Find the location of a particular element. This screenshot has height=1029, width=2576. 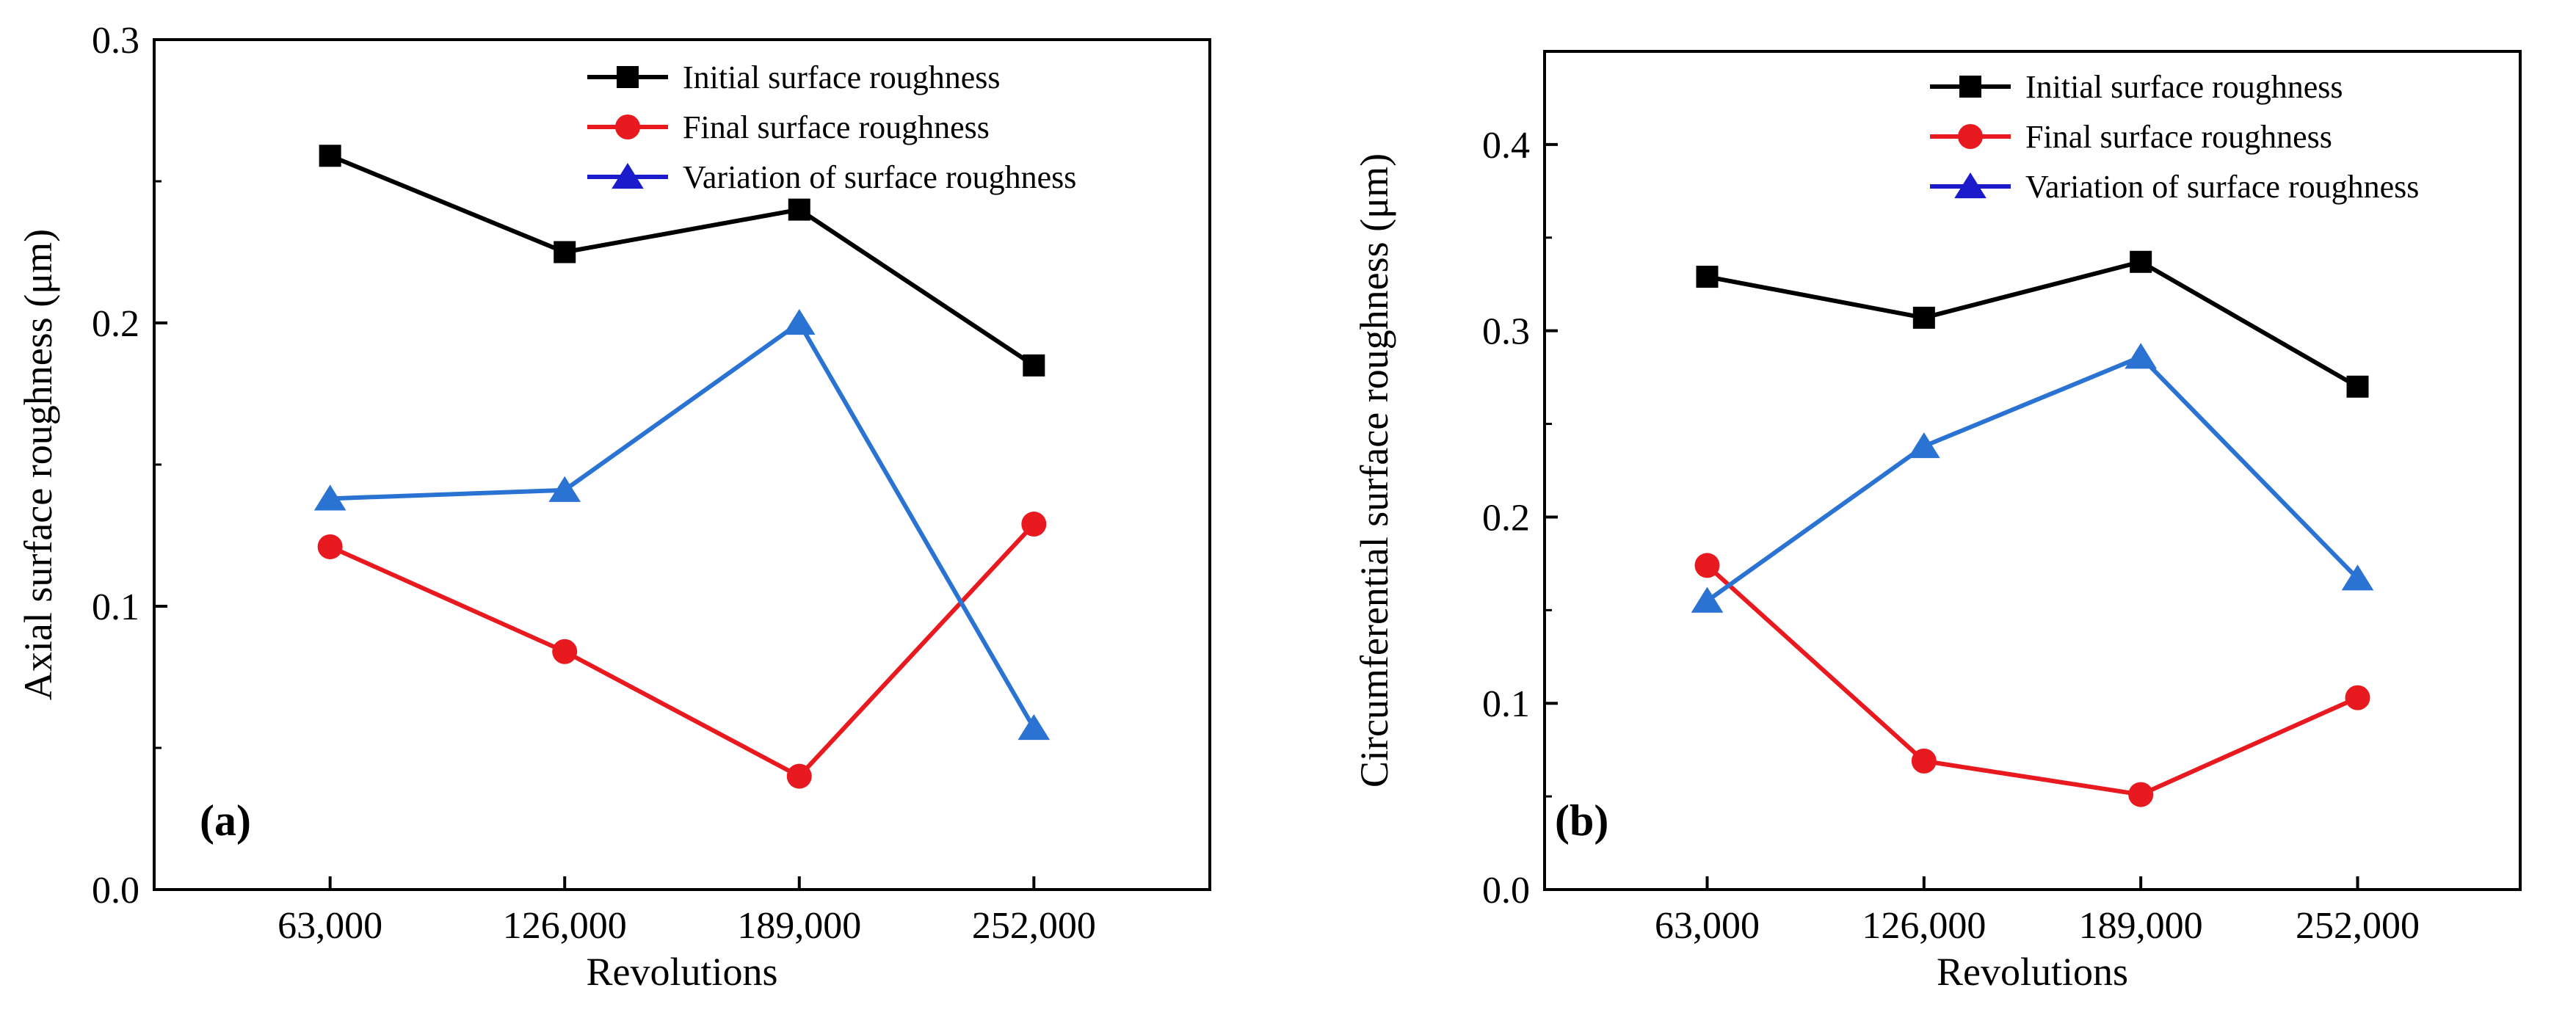

y-tick-label: 0.4 is located at coordinates (1506, 146).